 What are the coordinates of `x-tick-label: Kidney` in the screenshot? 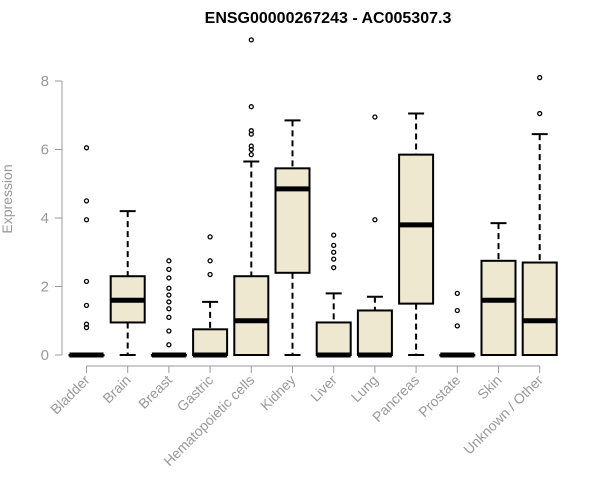 It's located at (278, 393).